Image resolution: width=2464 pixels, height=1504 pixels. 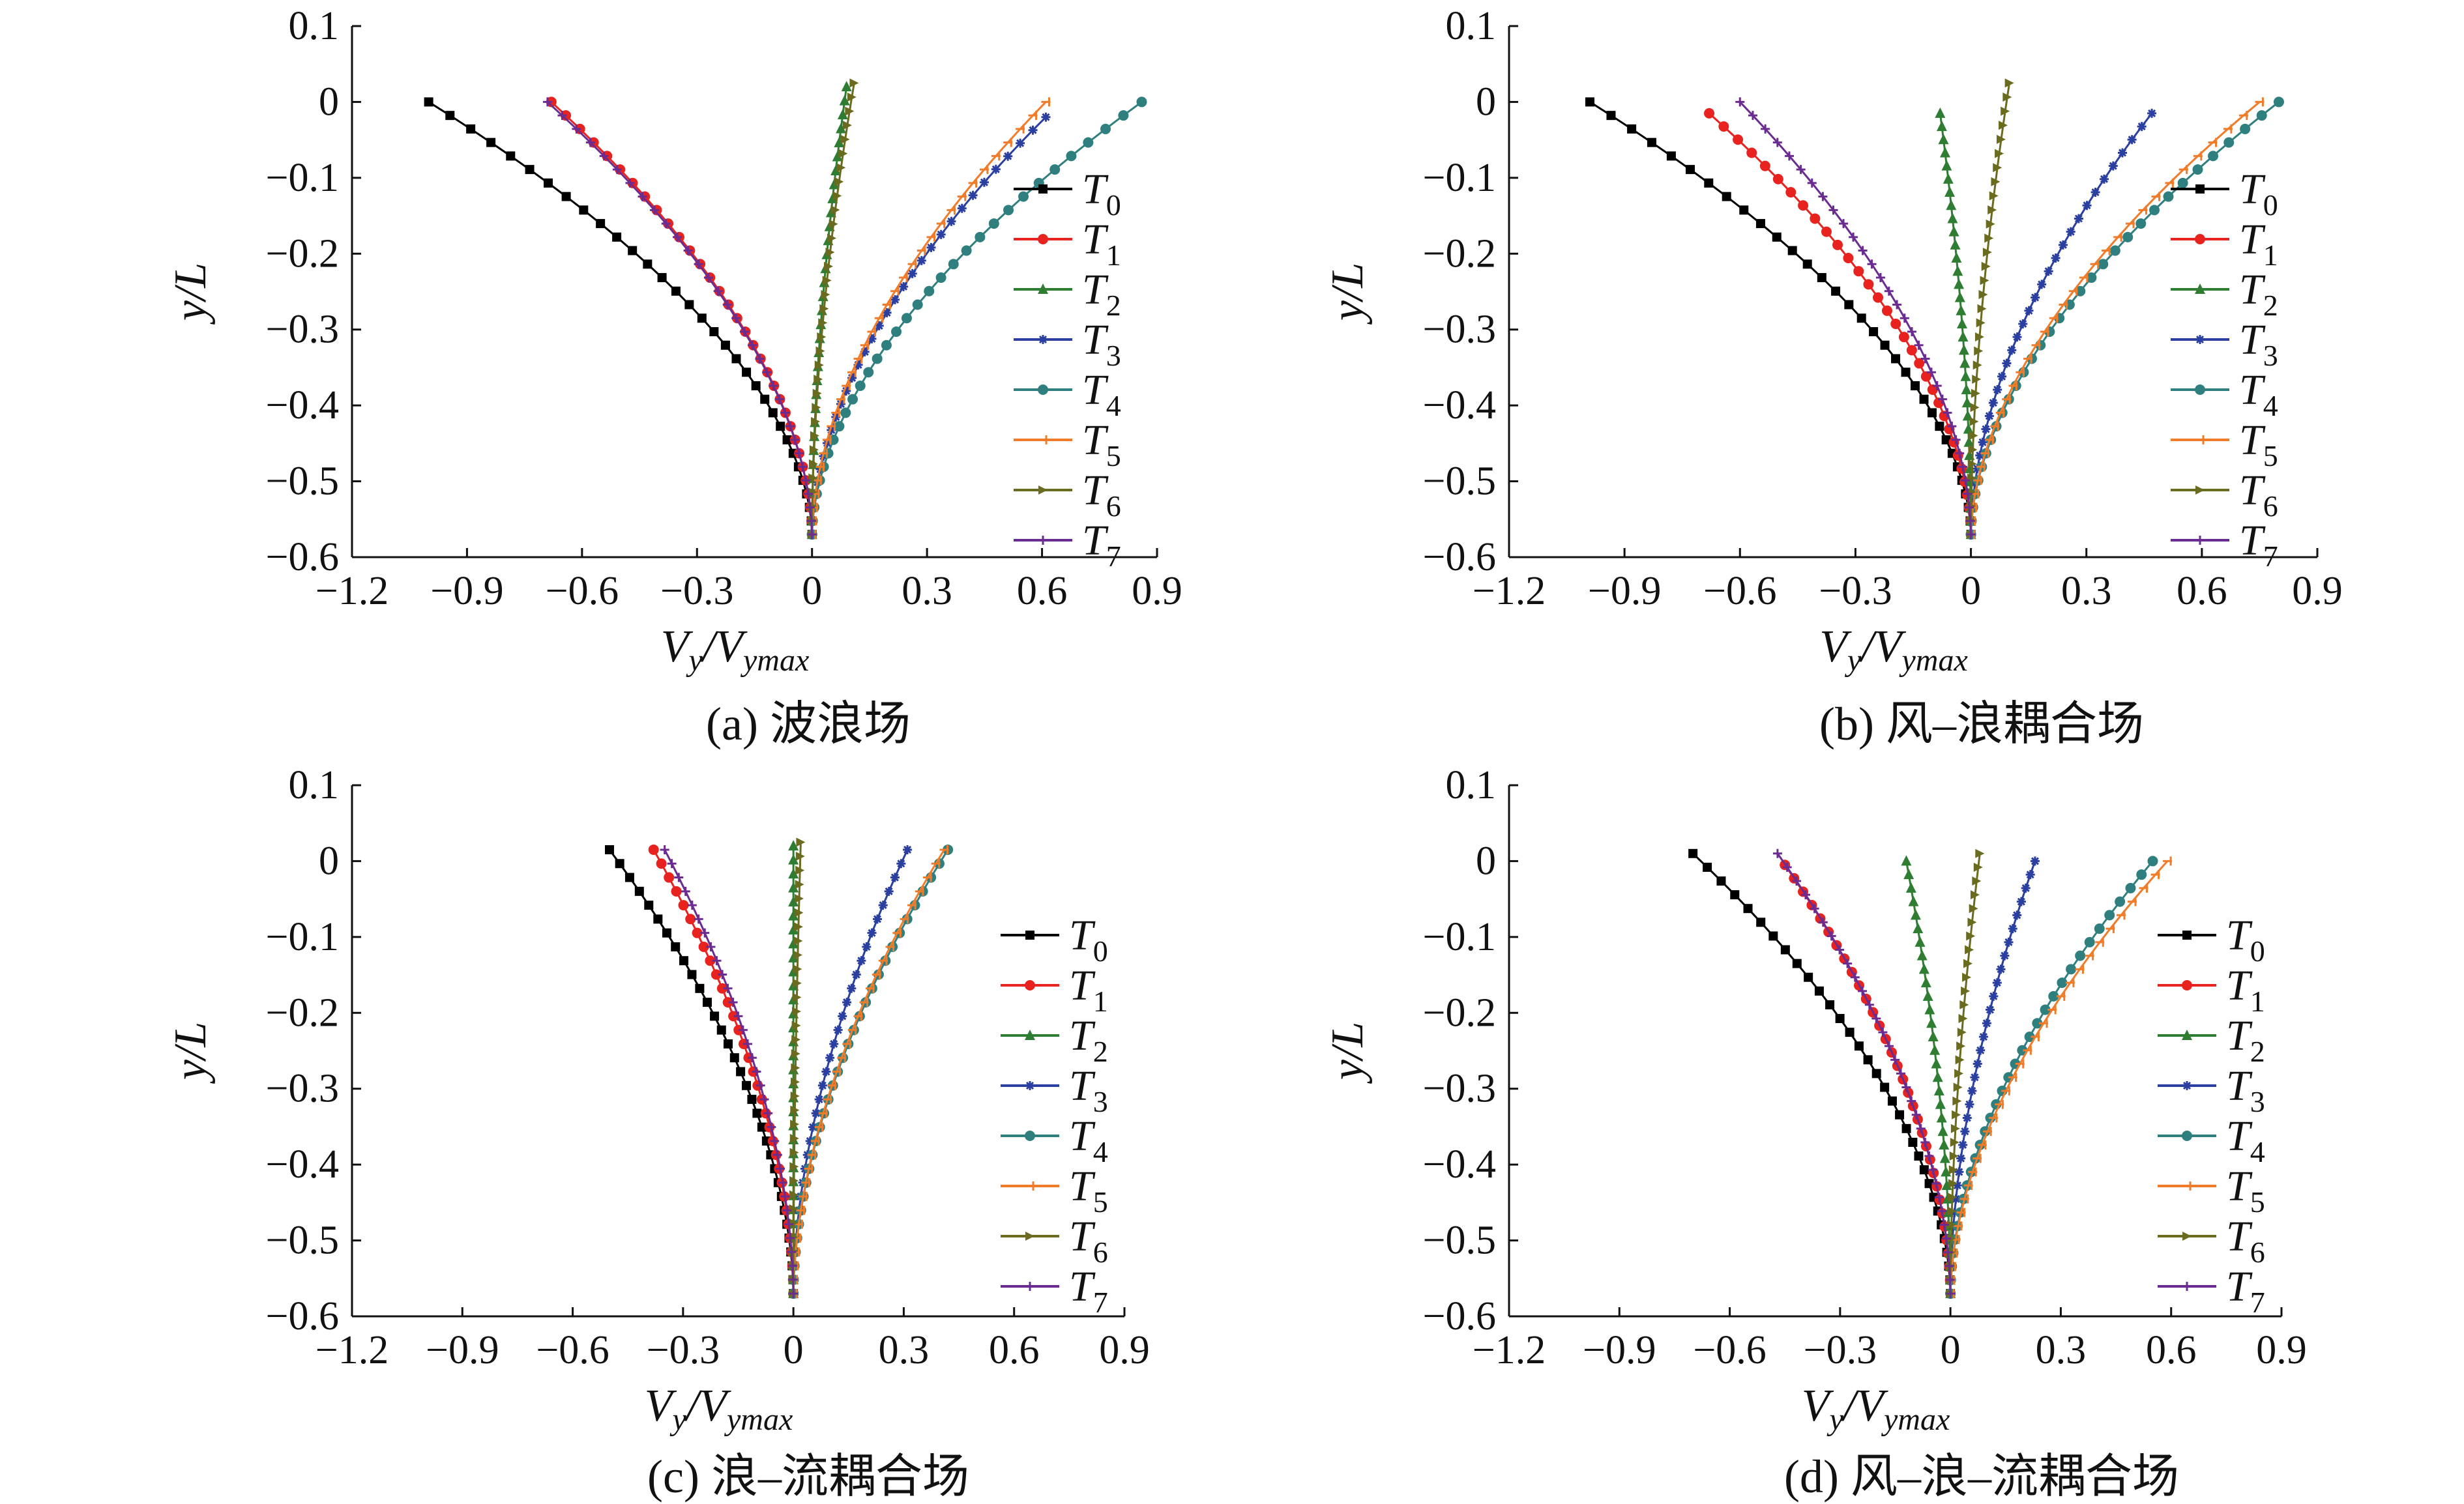 What do you see at coordinates (1102, 244) in the screenshot?
I see `legend-label: T1` at bounding box center [1102, 244].